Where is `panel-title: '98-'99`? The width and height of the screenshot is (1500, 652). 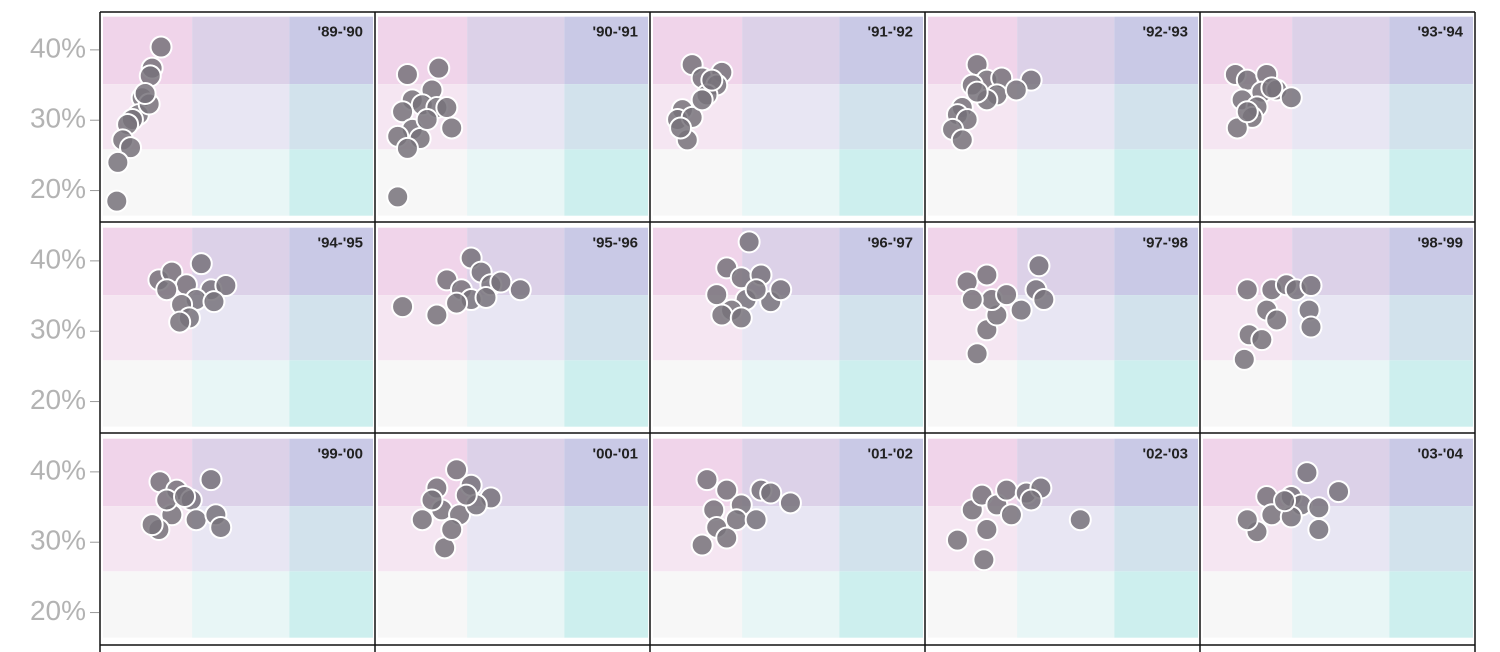 panel-title: '98-'99 is located at coordinates (1441, 243).